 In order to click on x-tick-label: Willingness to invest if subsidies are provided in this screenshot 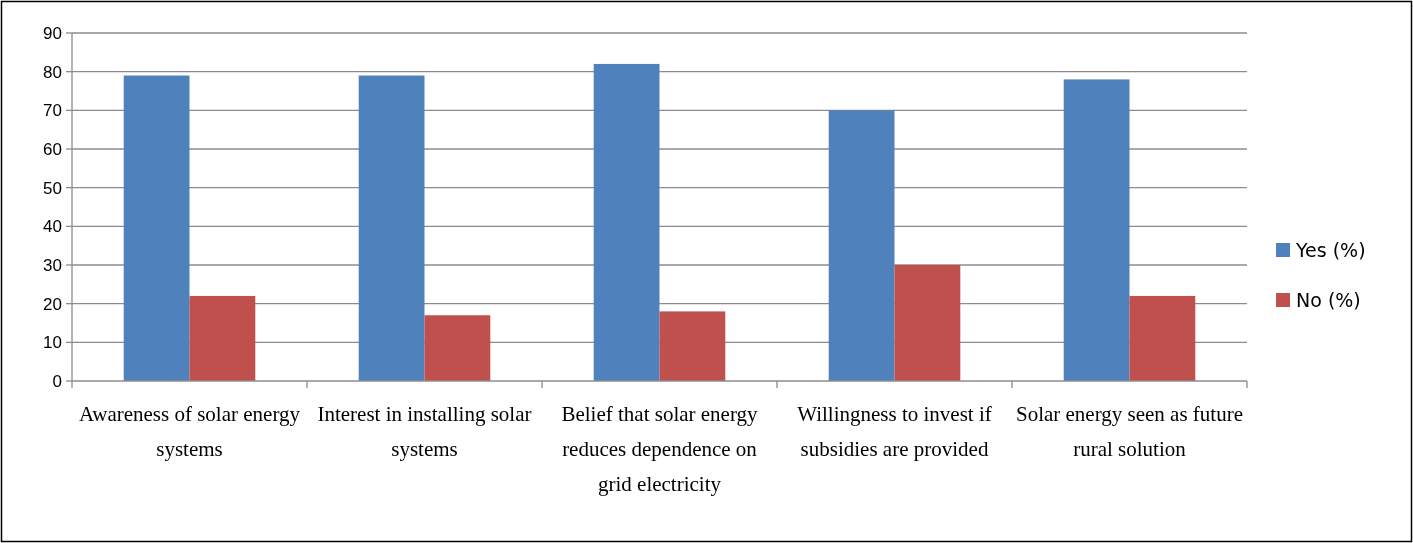, I will do `click(894, 431)`.